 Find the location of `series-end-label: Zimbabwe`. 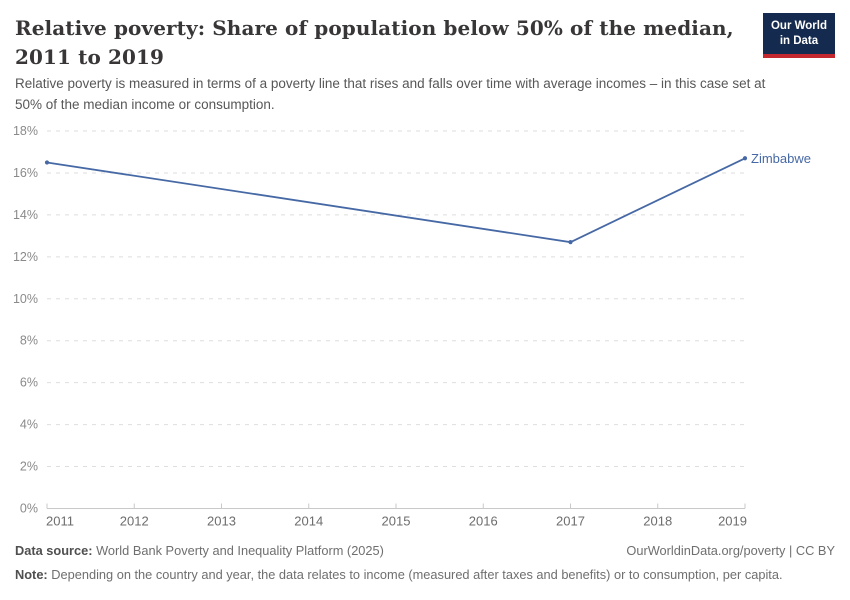

series-end-label: Zimbabwe is located at coordinates (781, 158).